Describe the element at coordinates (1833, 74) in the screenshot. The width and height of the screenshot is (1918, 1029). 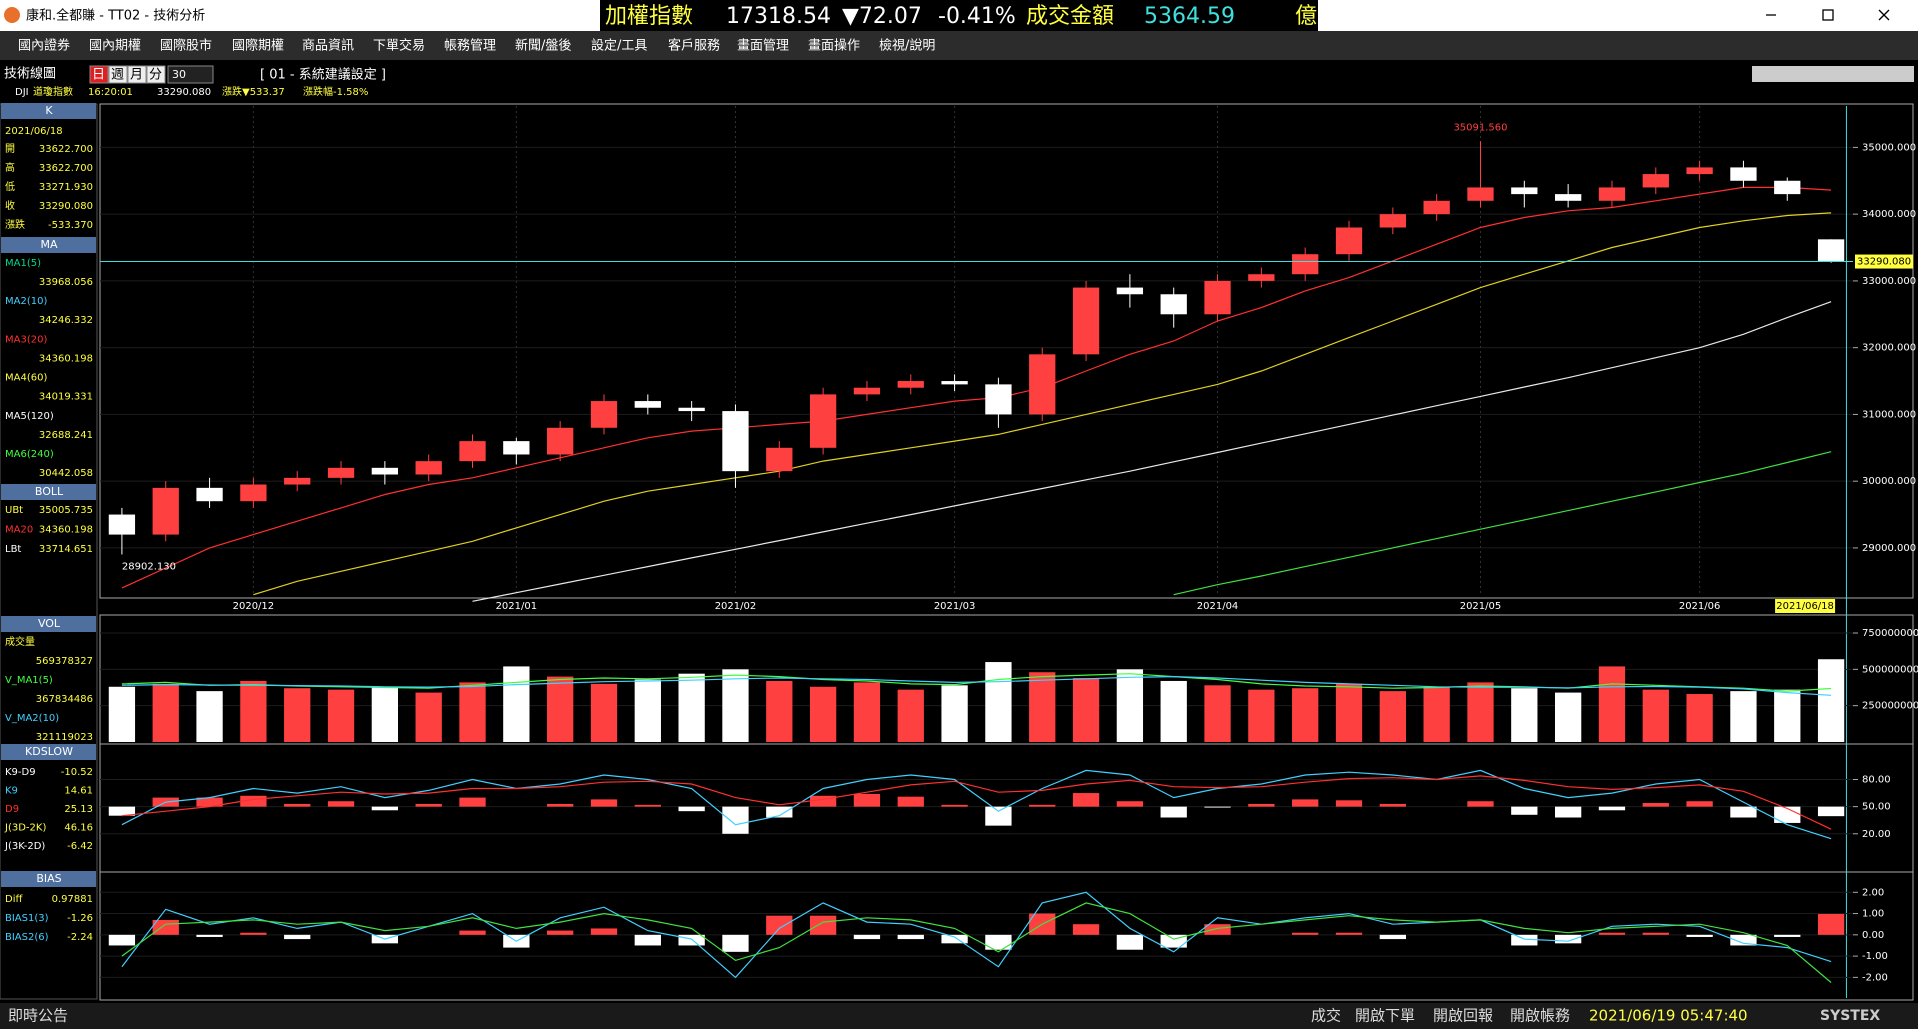
I see `tool-icons` at that location.